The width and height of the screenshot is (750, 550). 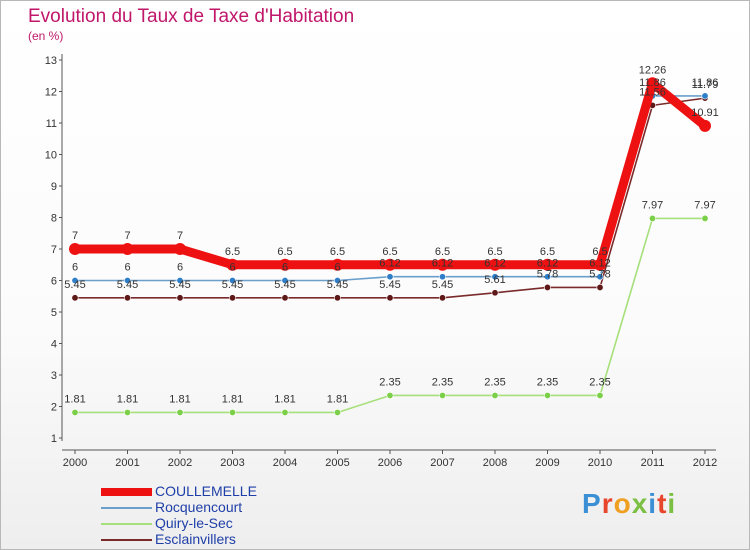 What do you see at coordinates (629, 503) in the screenshot?
I see `proxiti-logo: Proxiti` at bounding box center [629, 503].